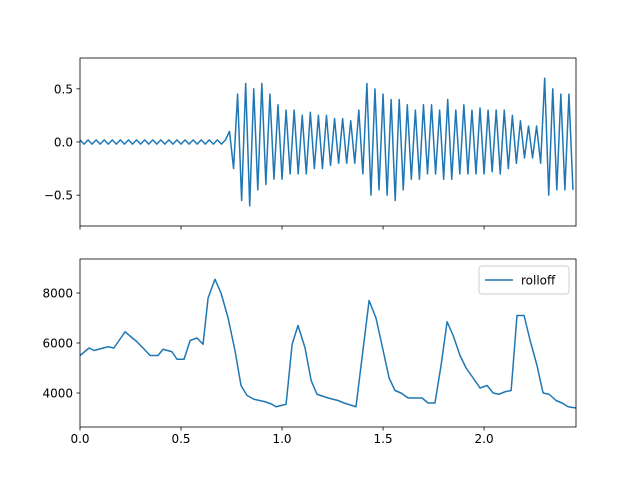 The image size is (640, 480). What do you see at coordinates (57, 344) in the screenshot?
I see `y-tick-label: 6000` at bounding box center [57, 344].